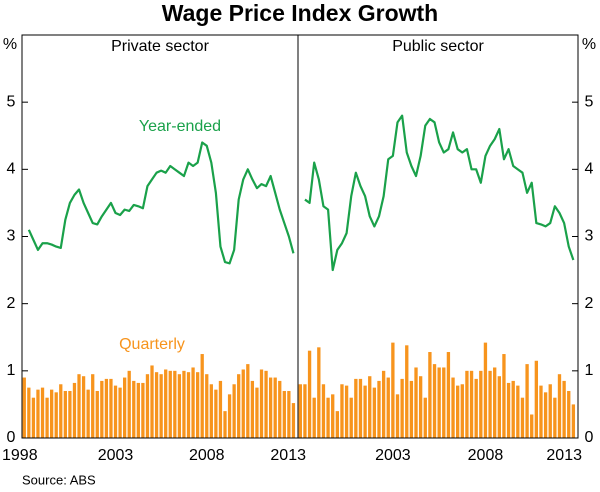  Describe the element at coordinates (152, 344) in the screenshot. I see `series-label: Quarterly` at that location.